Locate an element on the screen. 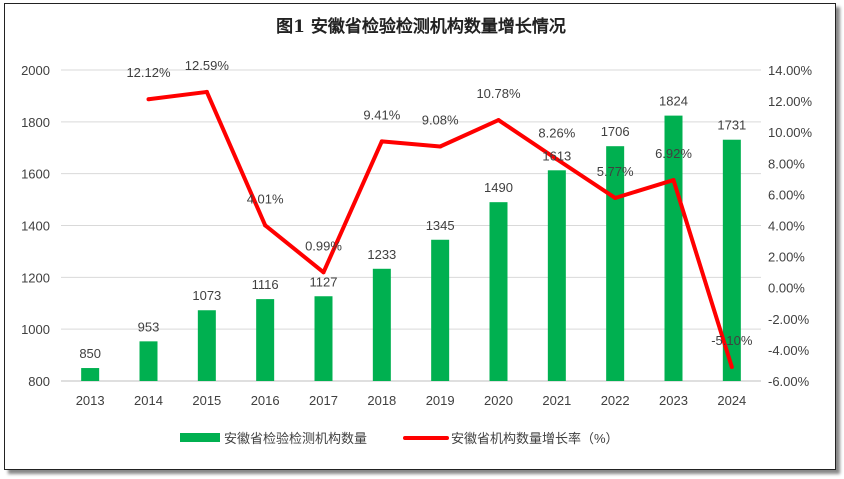 The image size is (844, 479). x-tick-label: 2024 is located at coordinates (731, 400).